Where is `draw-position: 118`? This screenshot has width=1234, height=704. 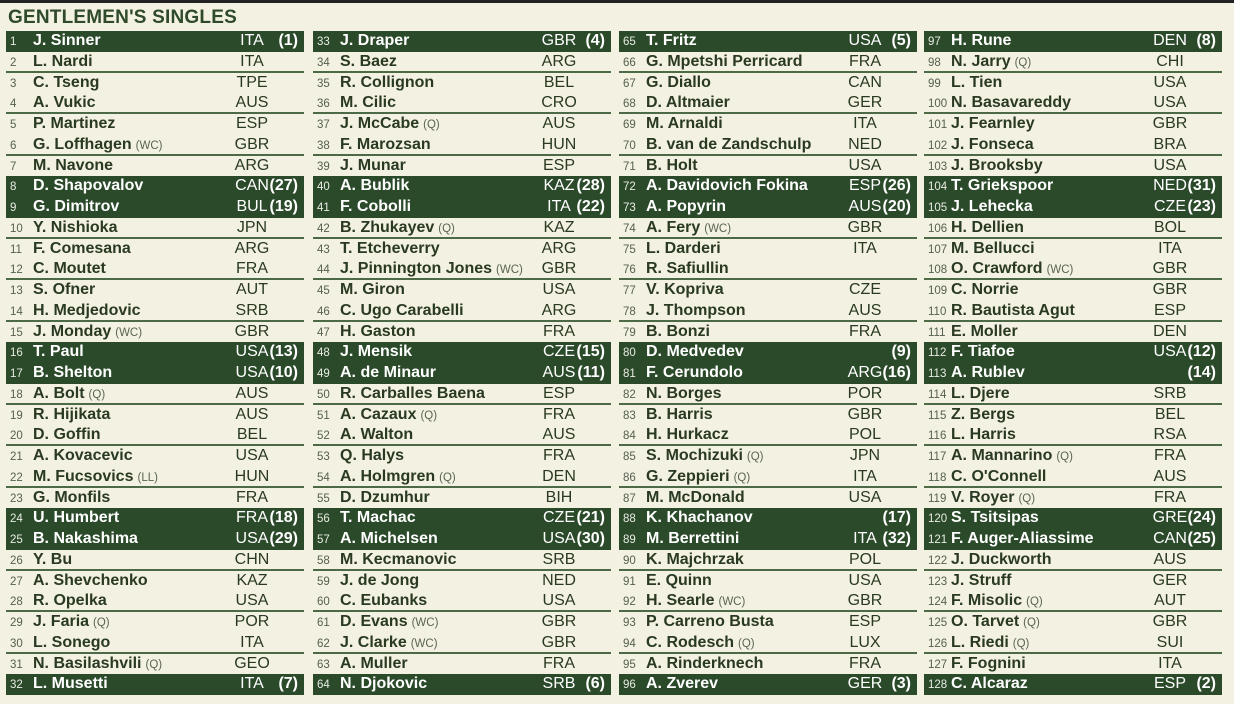
draw-position: 118 is located at coordinates (937, 477).